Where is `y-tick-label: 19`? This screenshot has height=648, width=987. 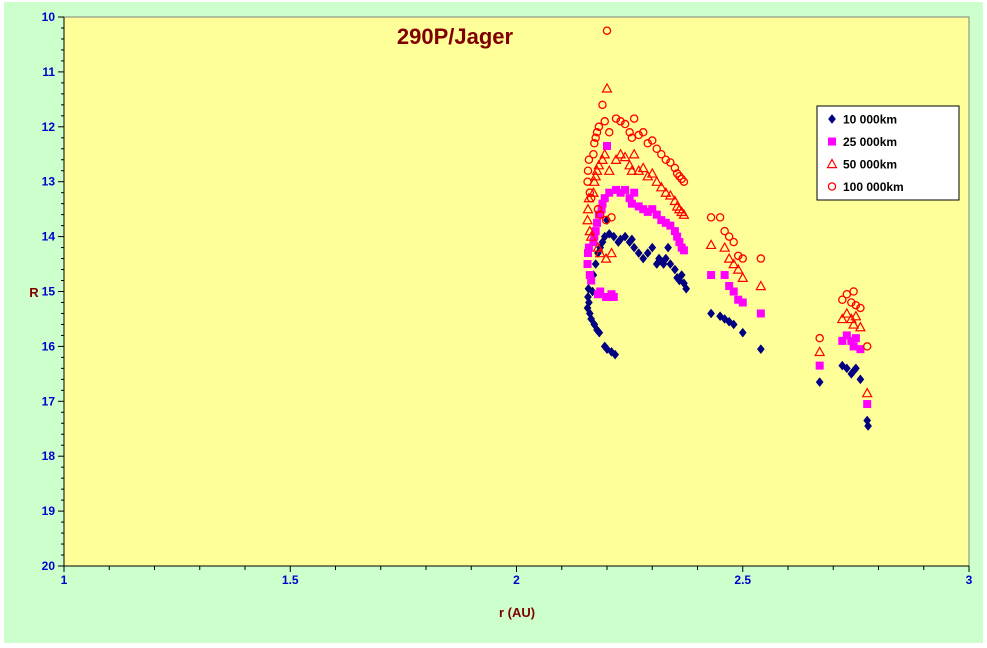 y-tick-label: 19 is located at coordinates (49, 511).